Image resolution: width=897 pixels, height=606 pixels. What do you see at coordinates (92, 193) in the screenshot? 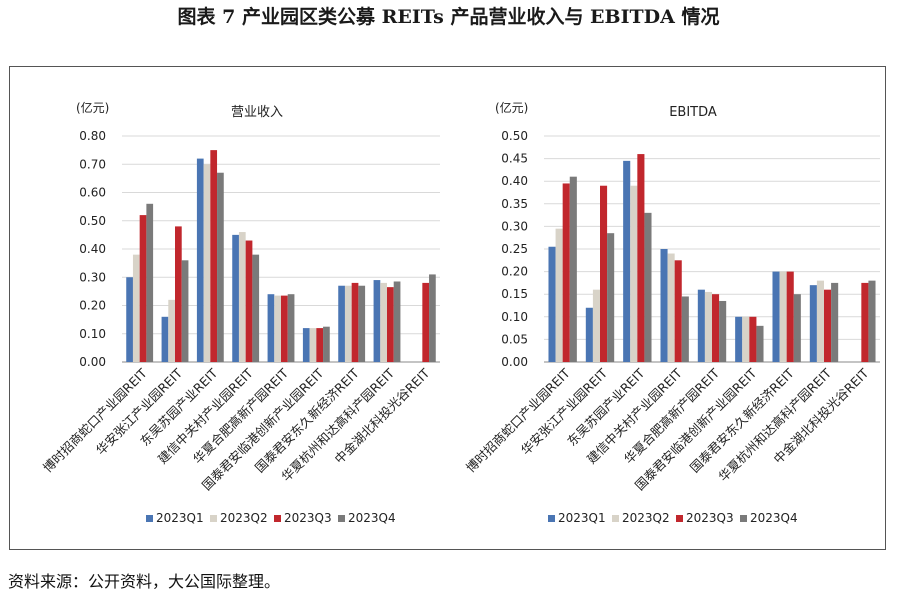
I see `y-tick-label: 0.60` at bounding box center [92, 193].